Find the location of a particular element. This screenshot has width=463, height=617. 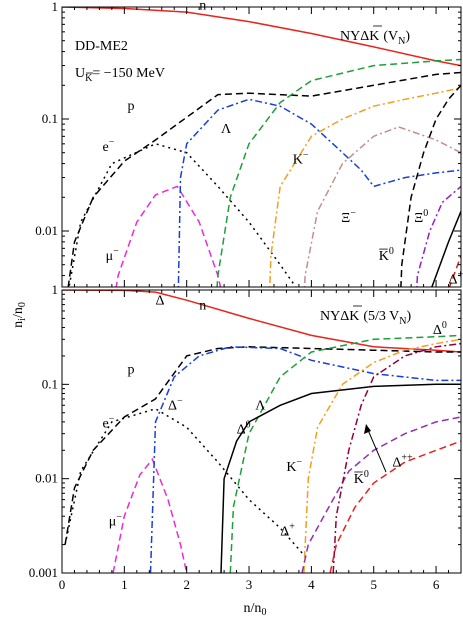

kbar0-pointer-arrow is located at coordinates (377, 451).